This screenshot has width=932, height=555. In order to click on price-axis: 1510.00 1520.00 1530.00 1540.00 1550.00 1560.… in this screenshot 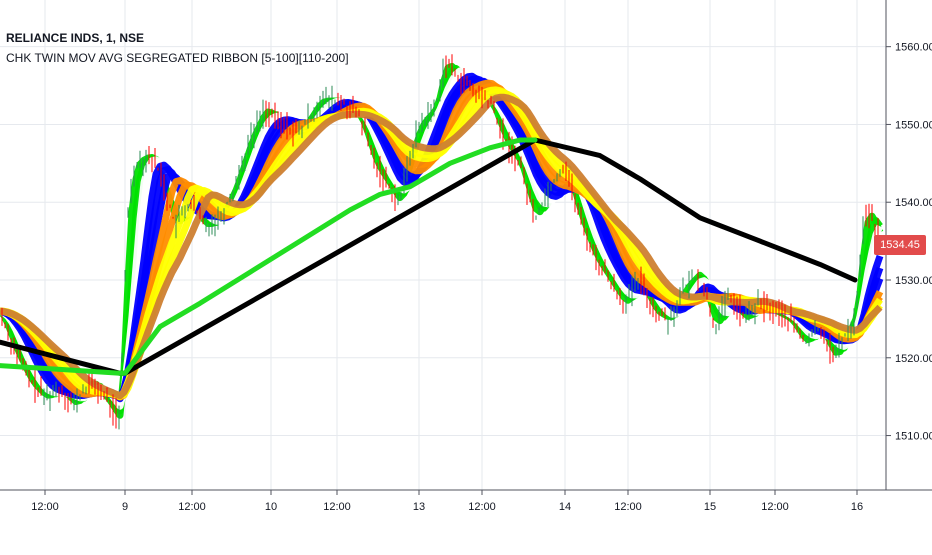, I will do `click(909, 242)`.